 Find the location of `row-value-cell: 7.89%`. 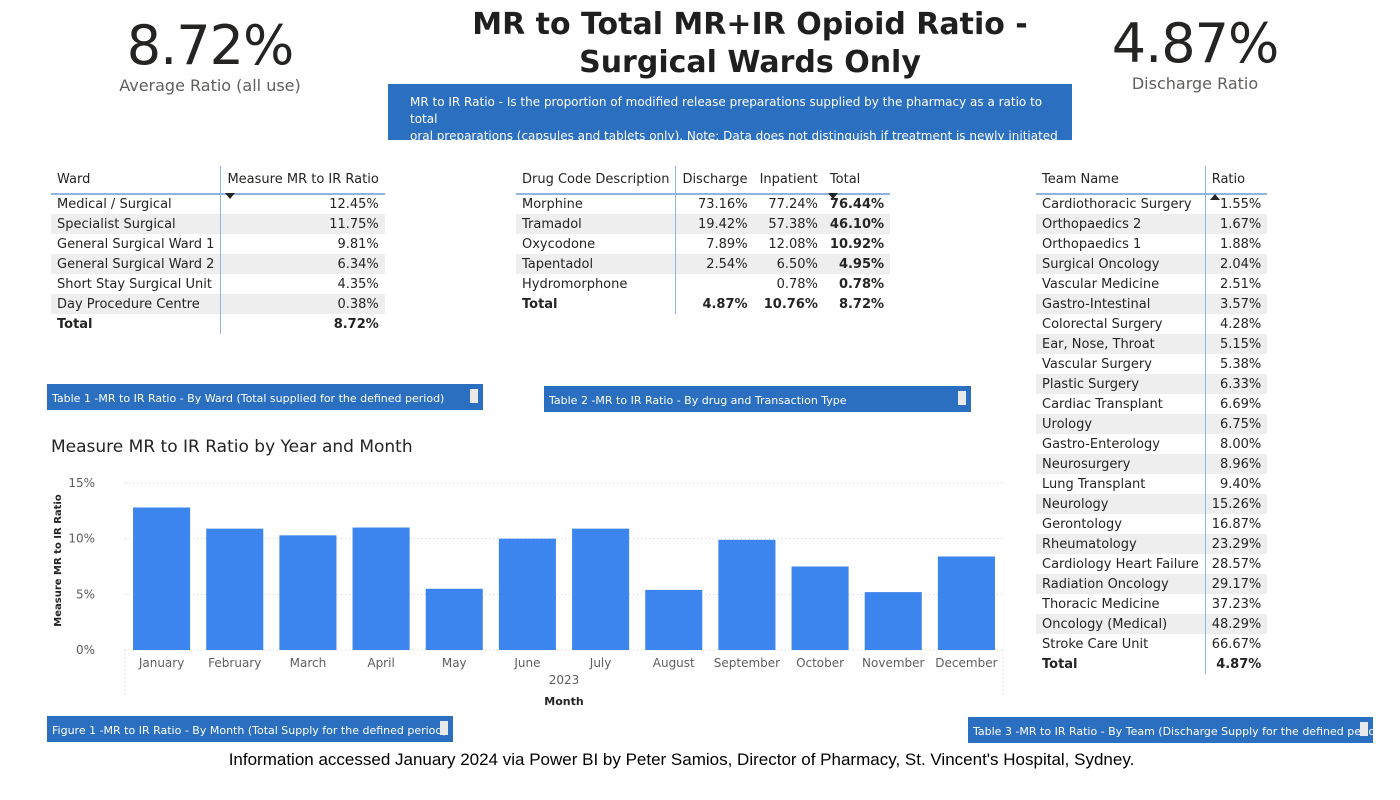

row-value-cell: 7.89% is located at coordinates (727, 244).